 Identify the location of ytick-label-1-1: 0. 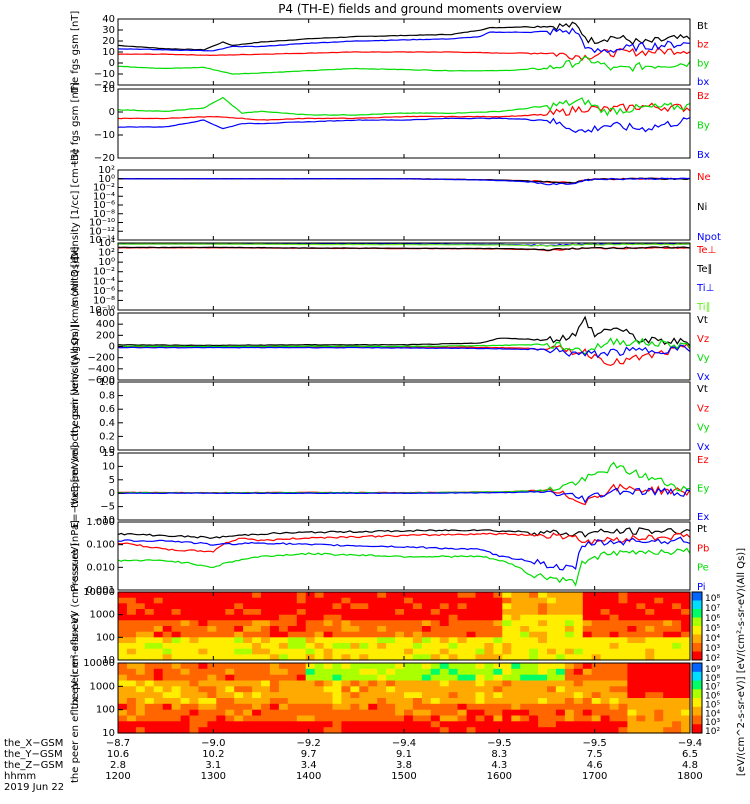
(112, 112).